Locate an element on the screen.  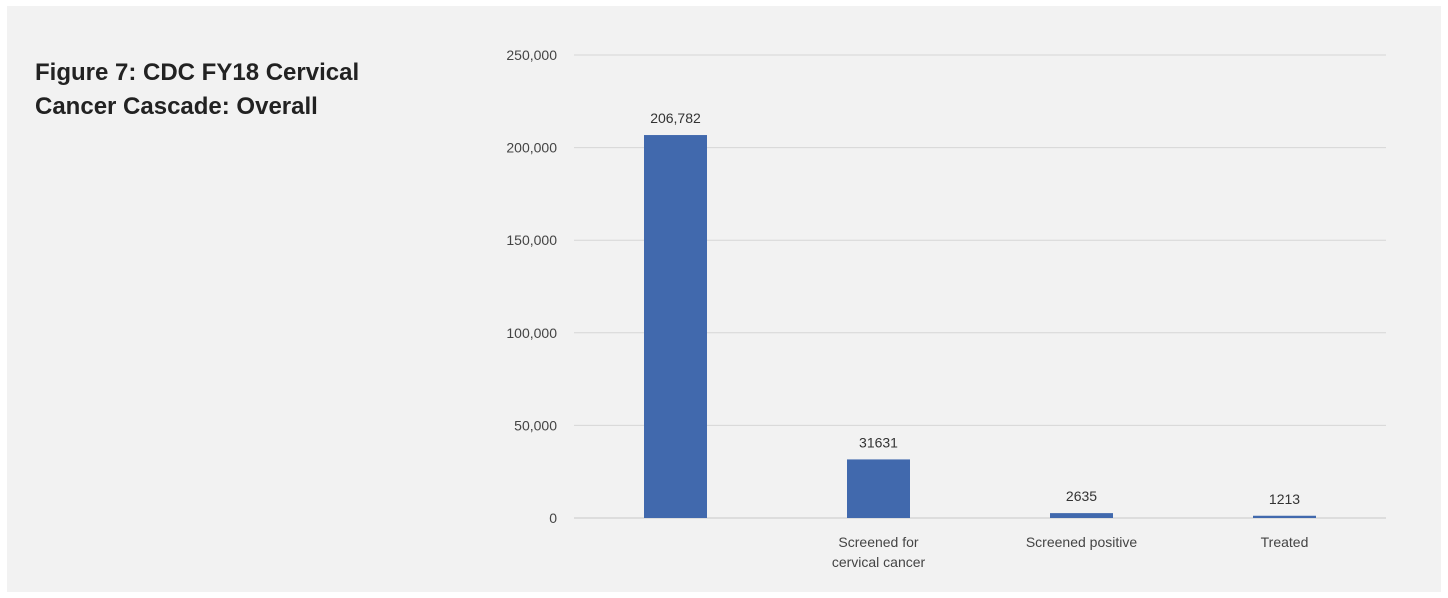
y-tick-label: 0 is located at coordinates (553, 518).